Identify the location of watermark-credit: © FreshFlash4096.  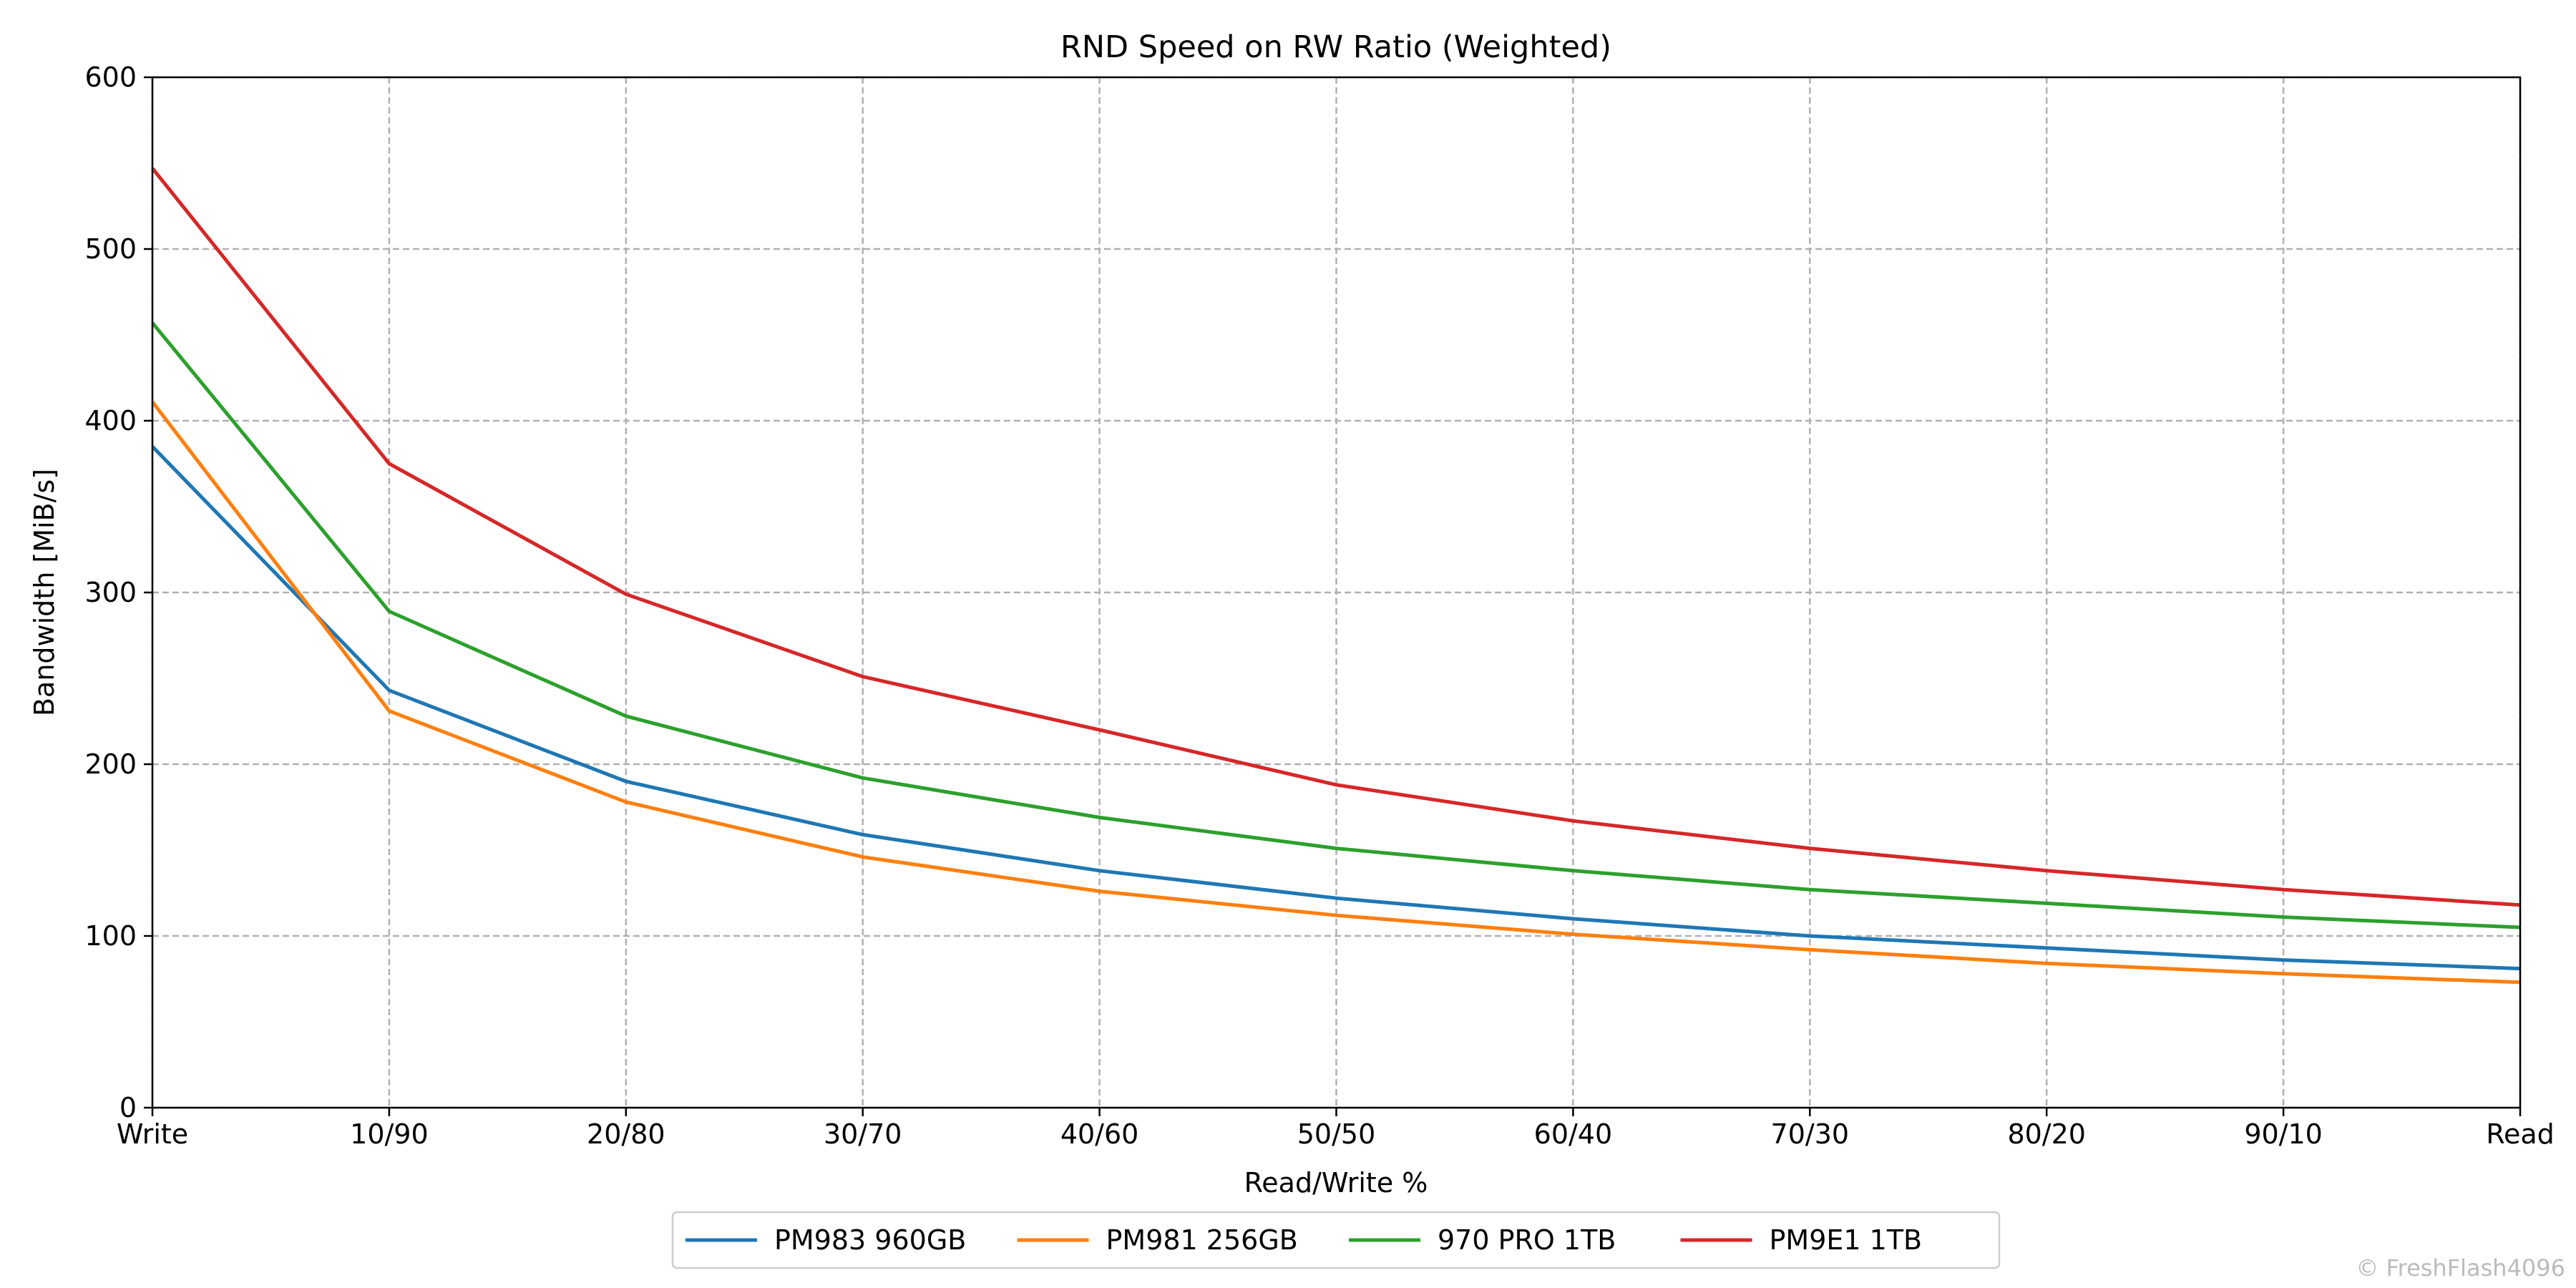
(2460, 1268).